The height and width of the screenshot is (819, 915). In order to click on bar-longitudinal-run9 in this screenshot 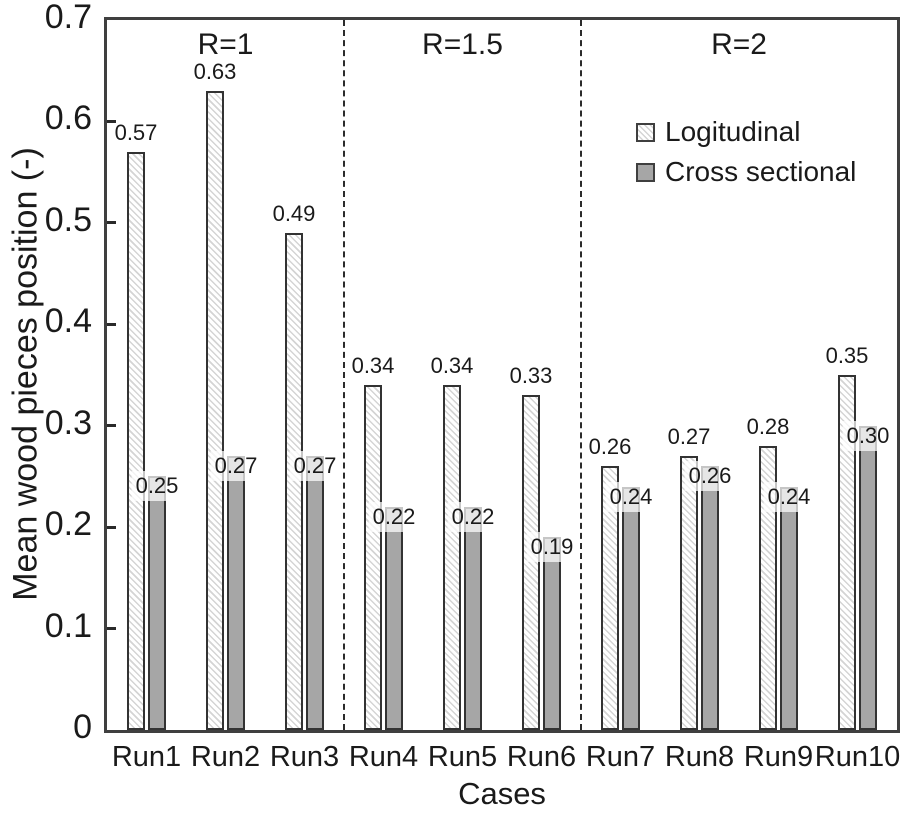, I will do `click(768, 588)`.